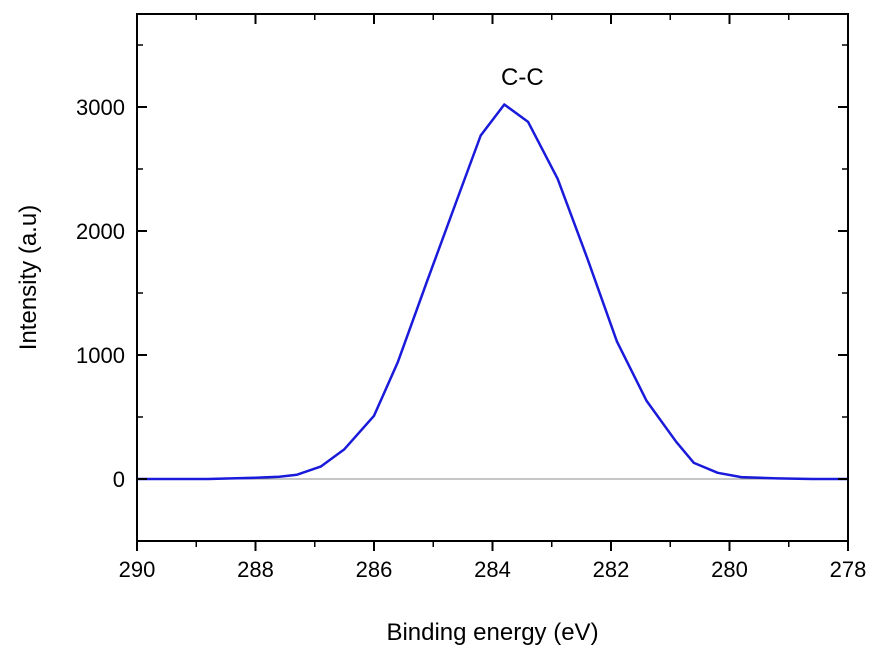 The height and width of the screenshot is (651, 880). What do you see at coordinates (492, 632) in the screenshot?
I see `x-axis-title: Binding energy (eV)` at bounding box center [492, 632].